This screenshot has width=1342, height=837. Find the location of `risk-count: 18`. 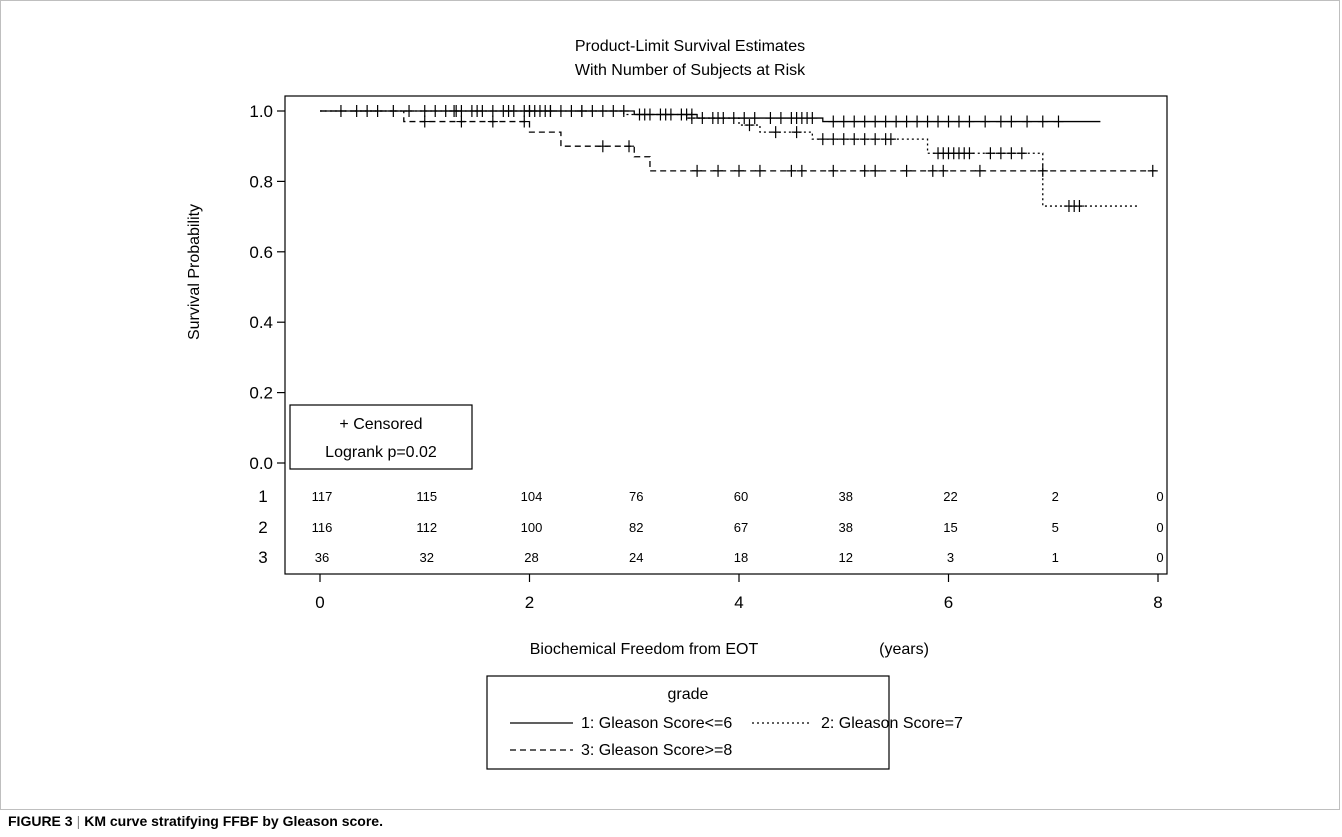

risk-count: 18 is located at coordinates (741, 557).